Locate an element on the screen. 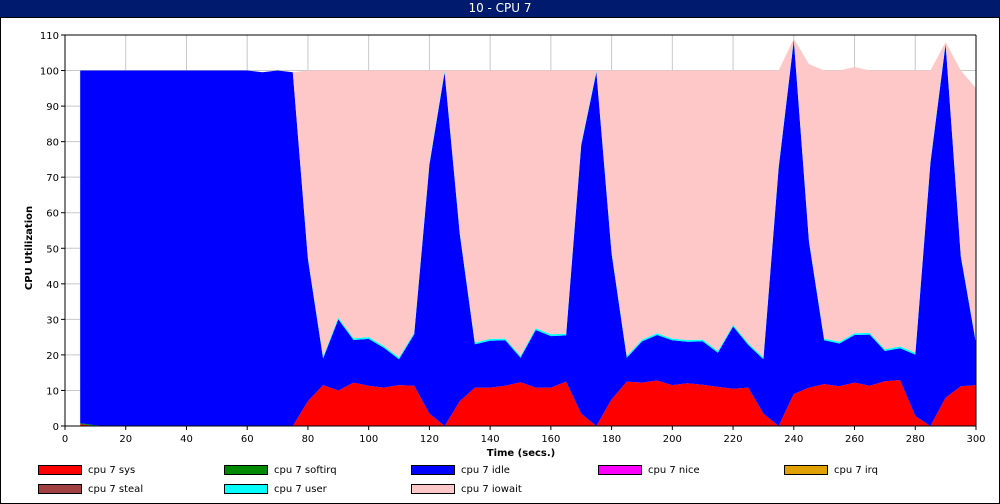 This screenshot has height=504, width=1000. legend-item: cpu 7 nice is located at coordinates (649, 470).